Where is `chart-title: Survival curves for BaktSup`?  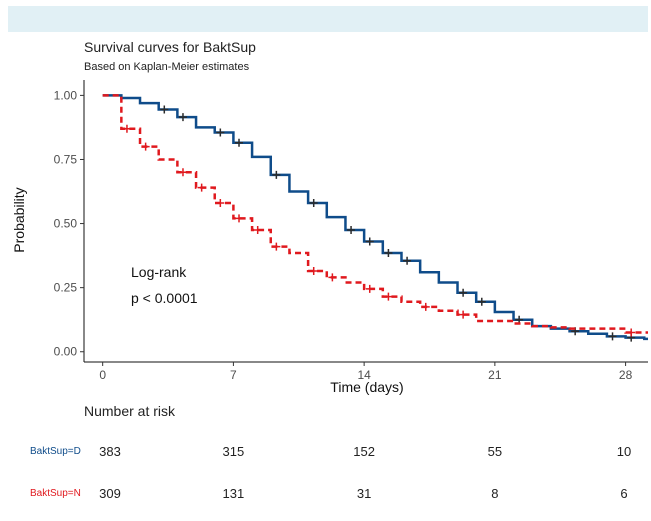
chart-title: Survival curves for BaktSup is located at coordinates (170, 47).